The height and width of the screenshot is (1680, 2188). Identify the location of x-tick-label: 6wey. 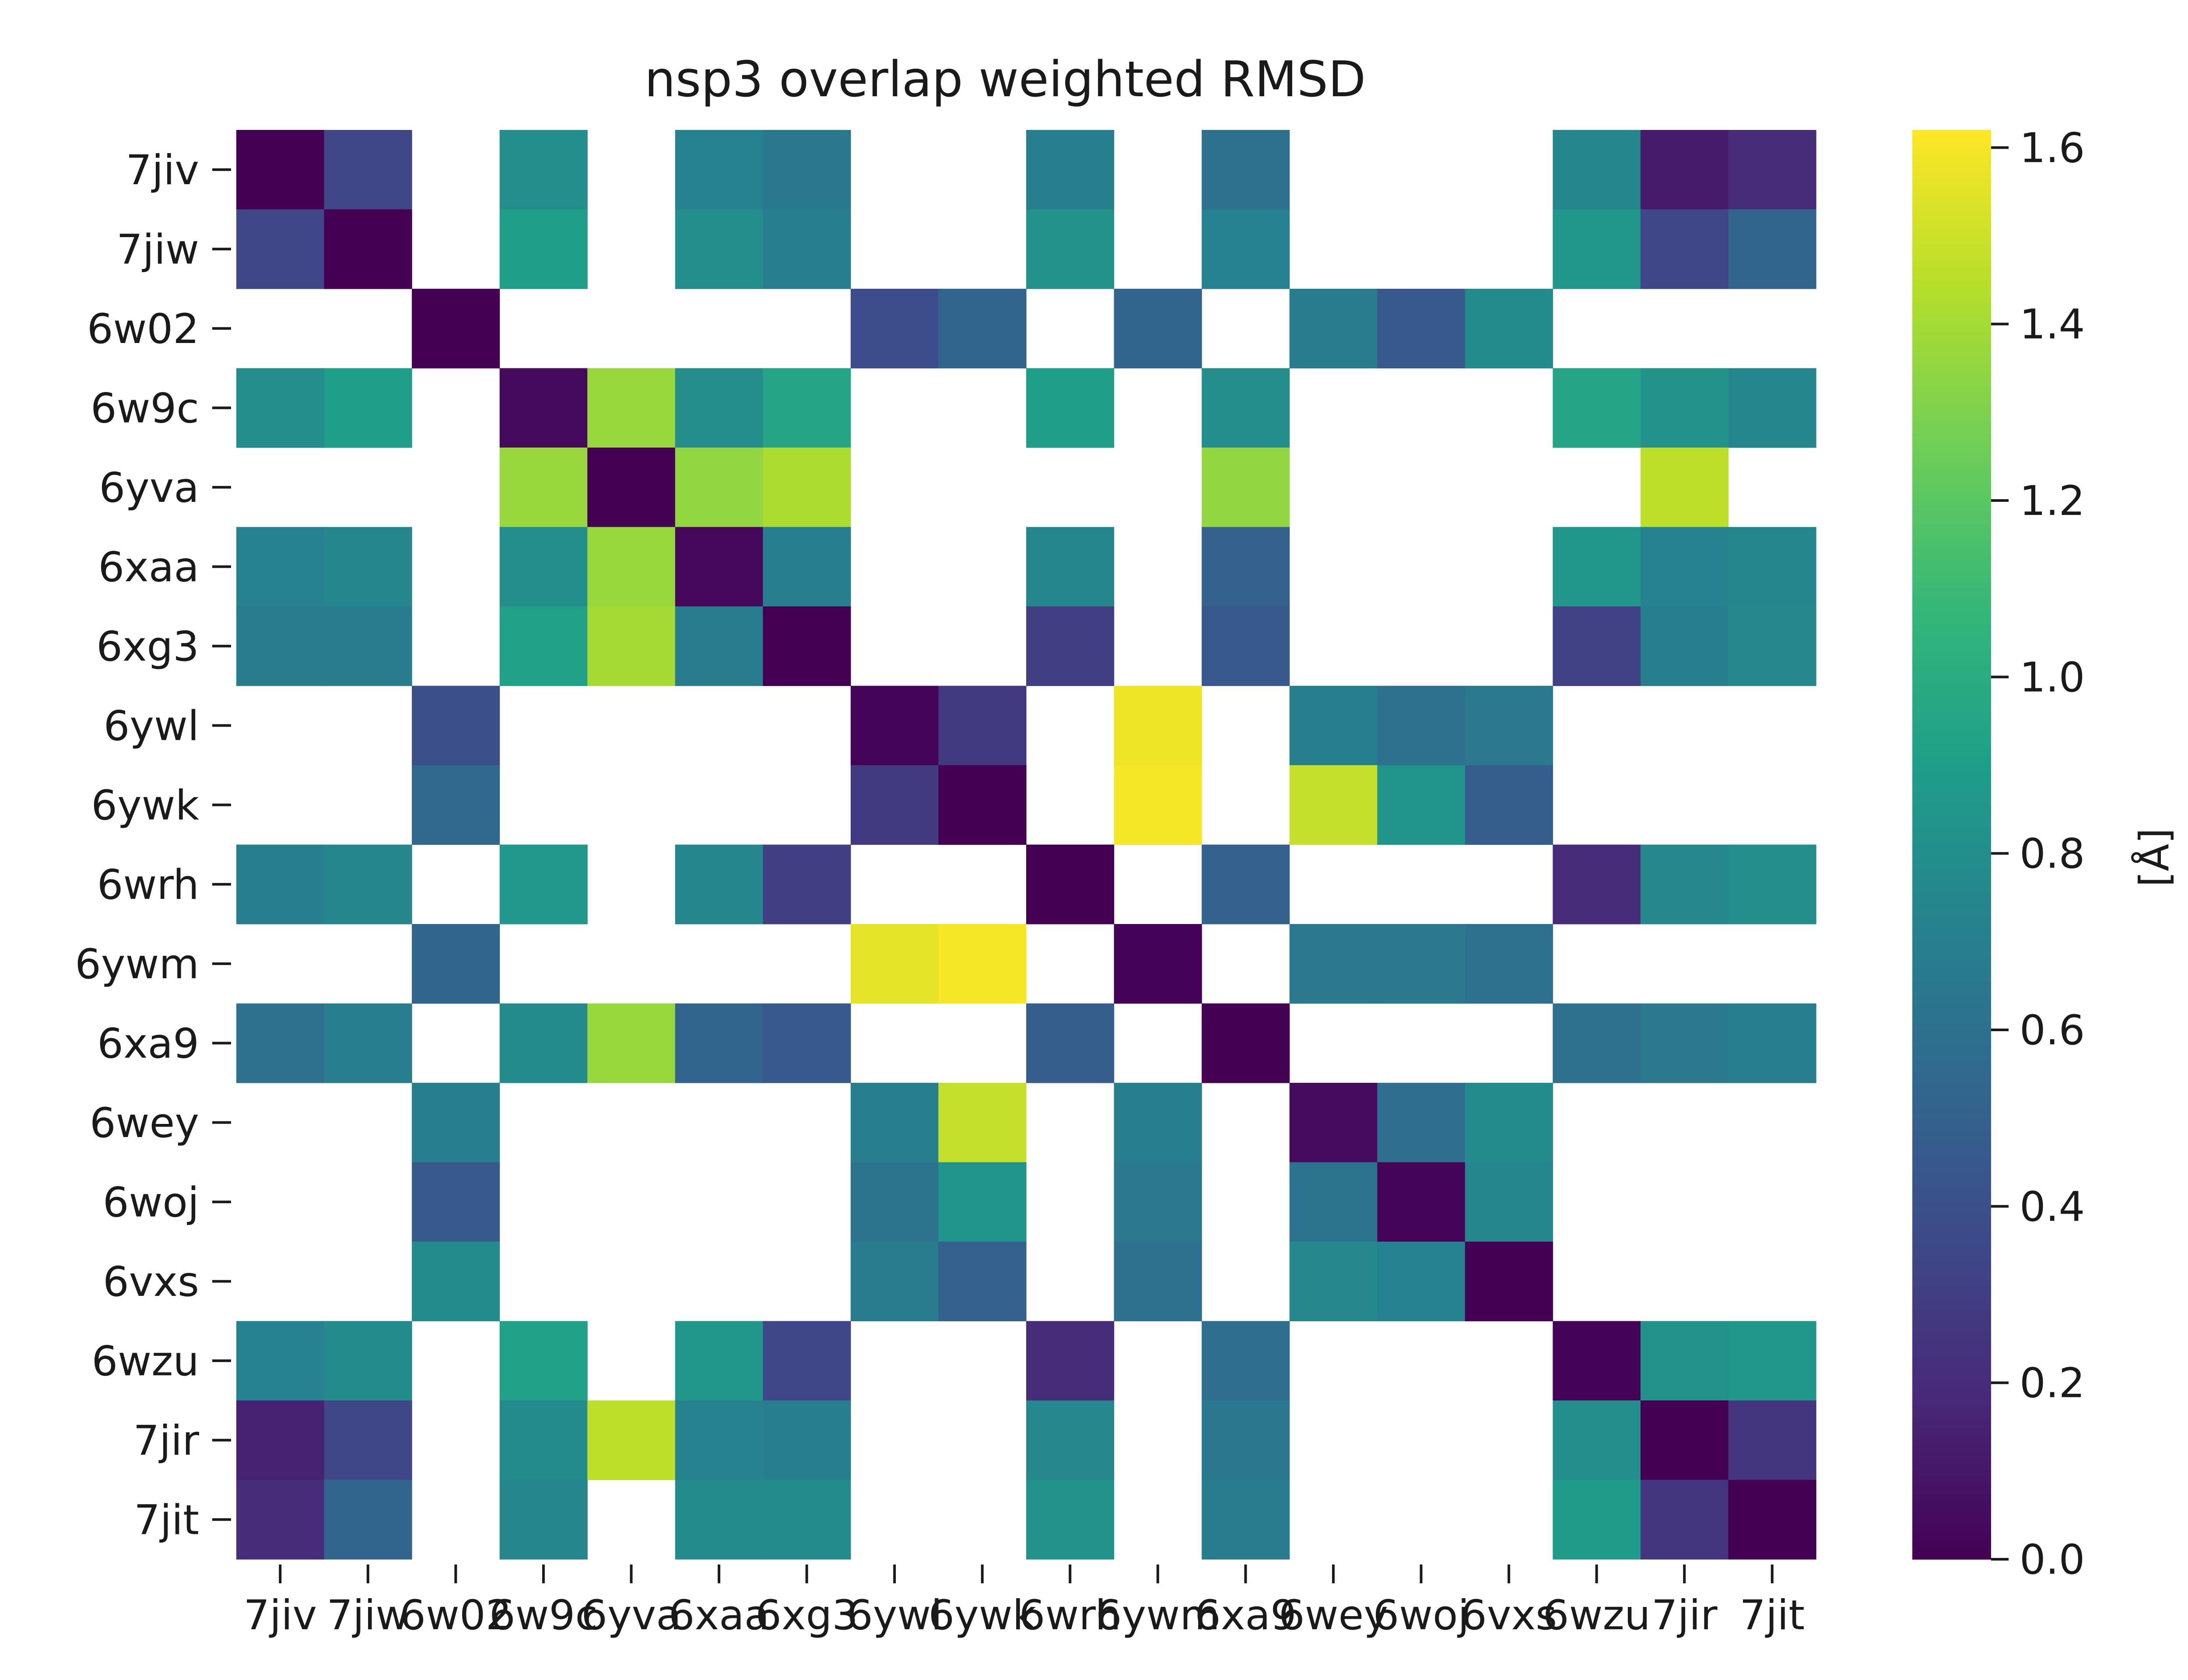
(1333, 1615).